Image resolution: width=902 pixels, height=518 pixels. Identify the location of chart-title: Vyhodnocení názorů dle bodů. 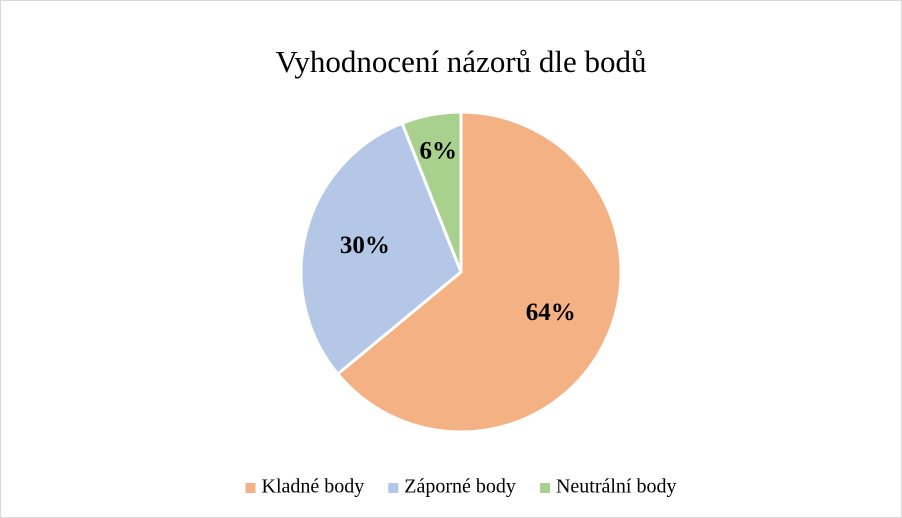
(460, 61).